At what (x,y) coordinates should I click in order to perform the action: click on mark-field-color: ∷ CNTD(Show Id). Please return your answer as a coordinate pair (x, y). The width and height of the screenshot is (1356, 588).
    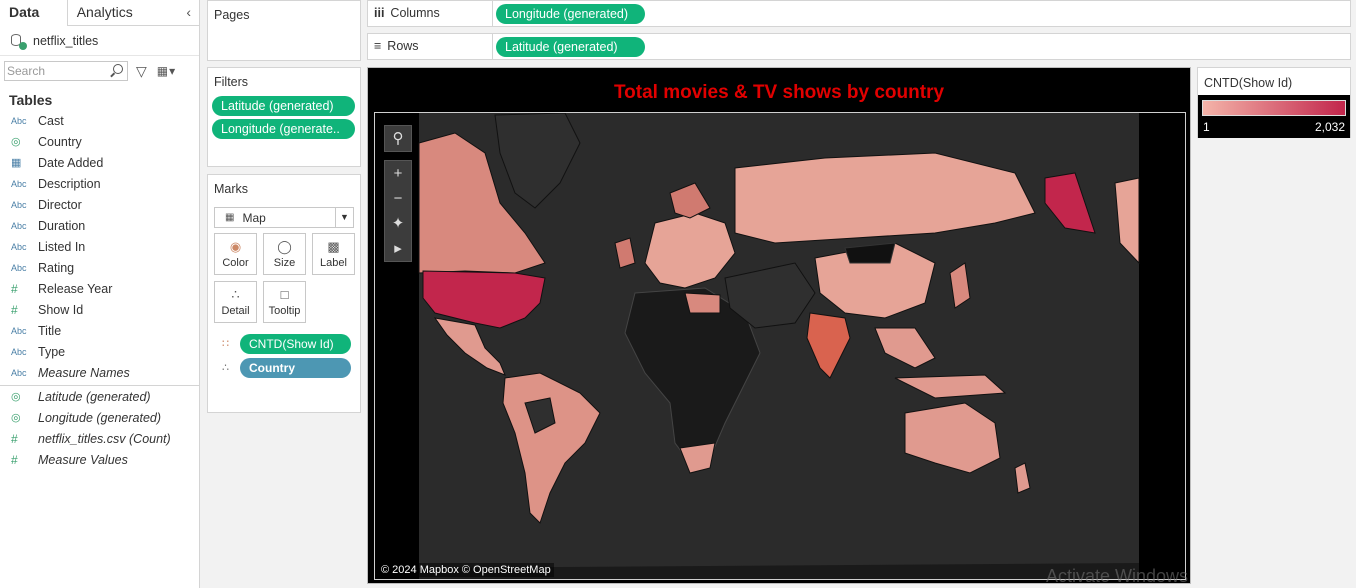
    Looking at the image, I should click on (284, 343).